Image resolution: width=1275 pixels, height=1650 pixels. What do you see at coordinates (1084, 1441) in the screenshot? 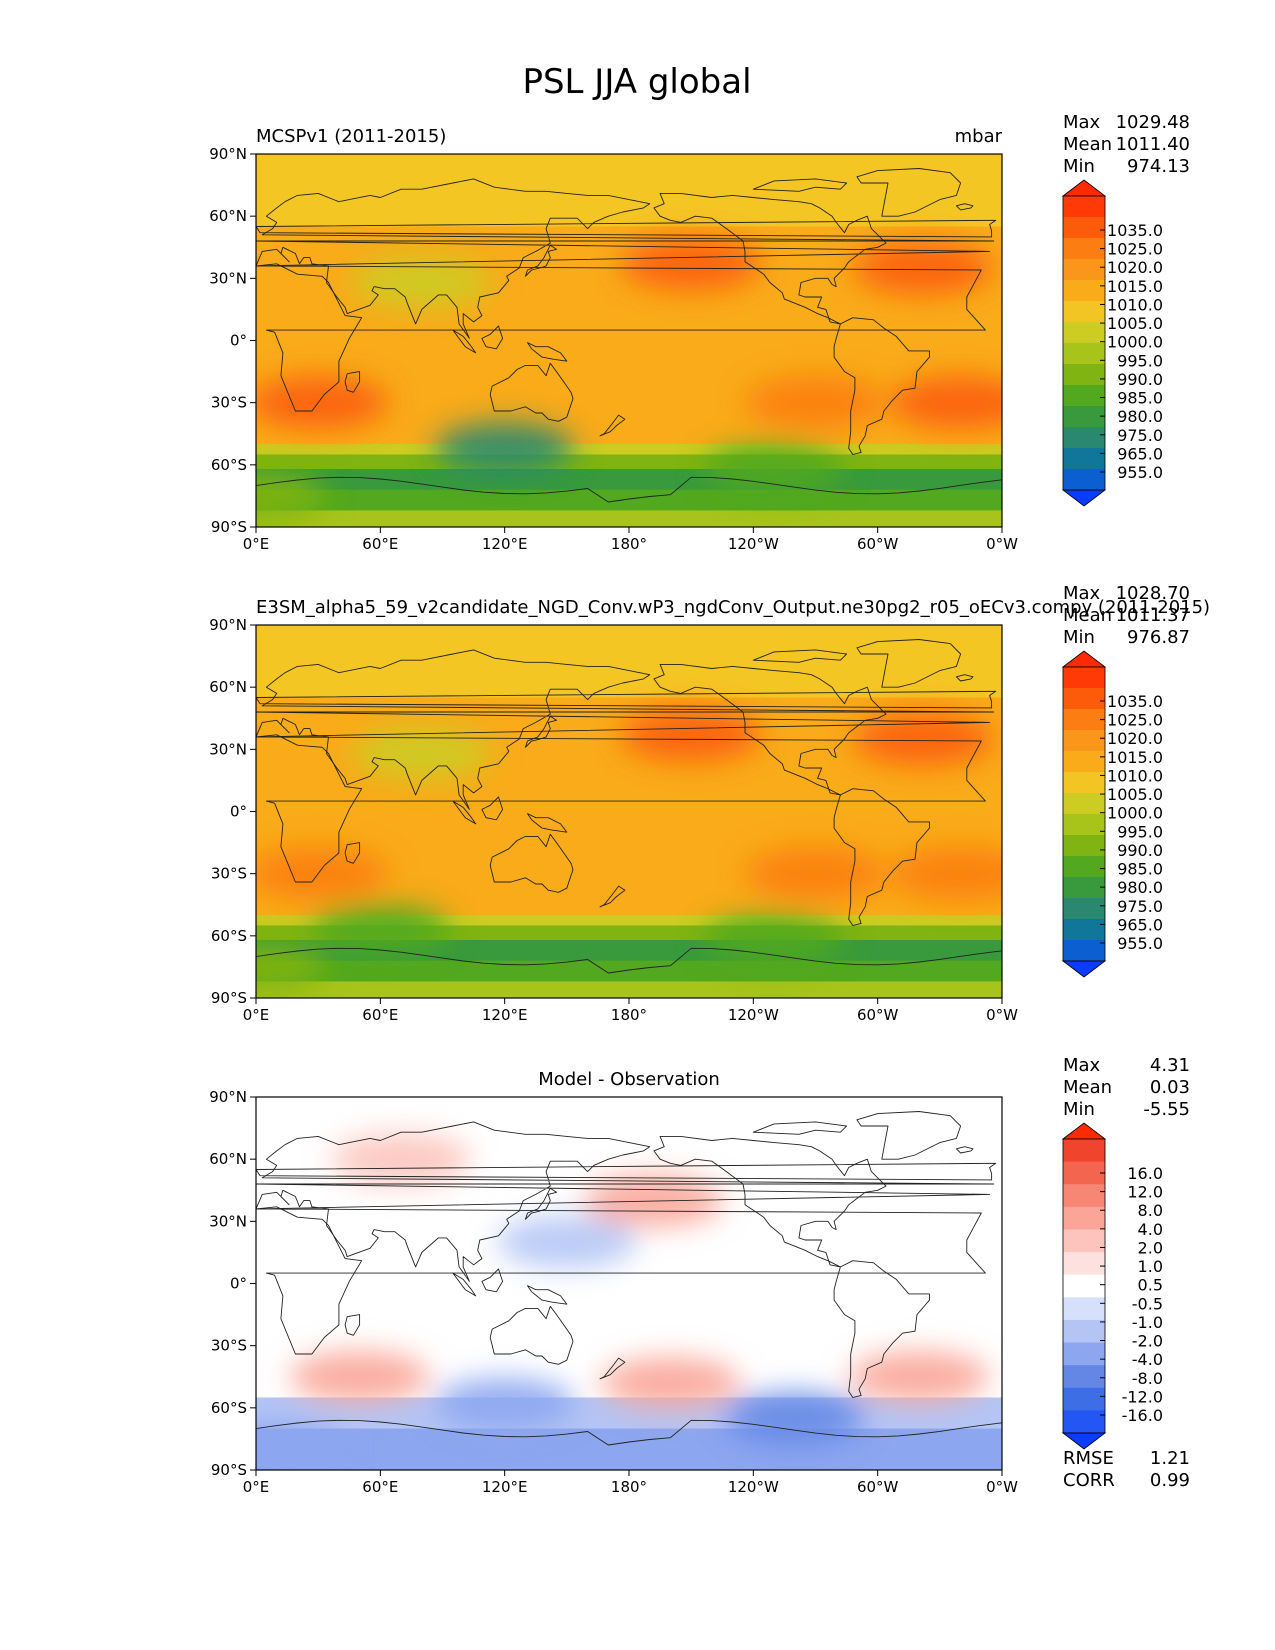
I see `colorbar-extend-min` at bounding box center [1084, 1441].